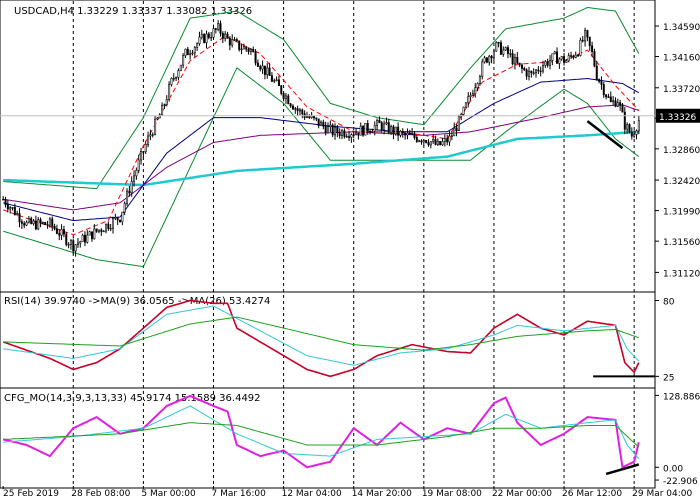 The width and height of the screenshot is (700, 504). Describe the element at coordinates (100, 494) in the screenshot. I see `x-tick-label: 28 Feb 08:00` at that location.